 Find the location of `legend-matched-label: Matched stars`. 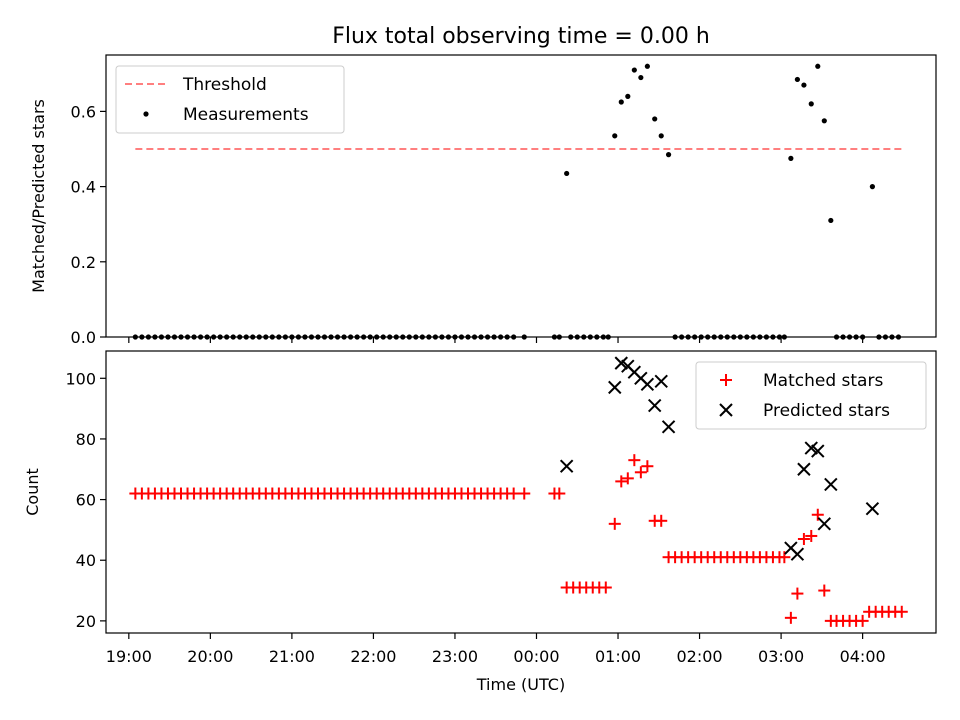

legend-matched-label: Matched stars is located at coordinates (823, 381).